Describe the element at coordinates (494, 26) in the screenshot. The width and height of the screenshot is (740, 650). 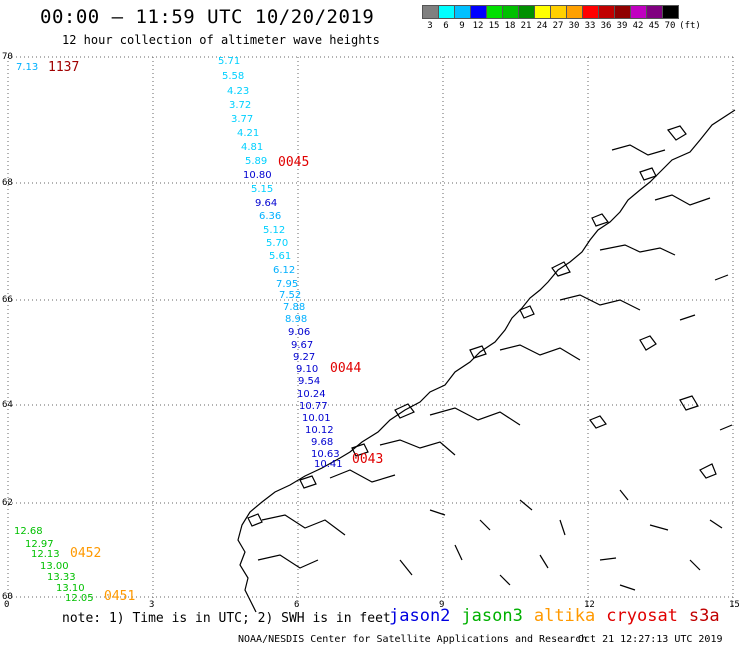
I see `color-scale-label: 15` at that location.